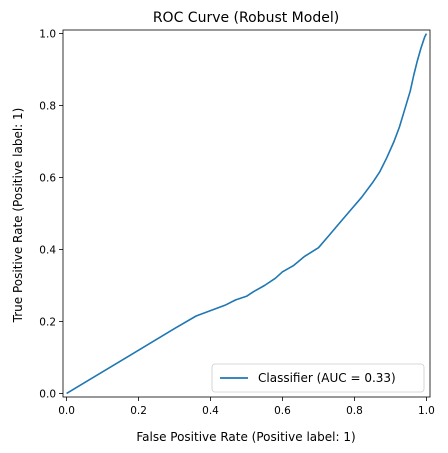  I want to click on x-tick-label: 0.0, so click(66, 411).